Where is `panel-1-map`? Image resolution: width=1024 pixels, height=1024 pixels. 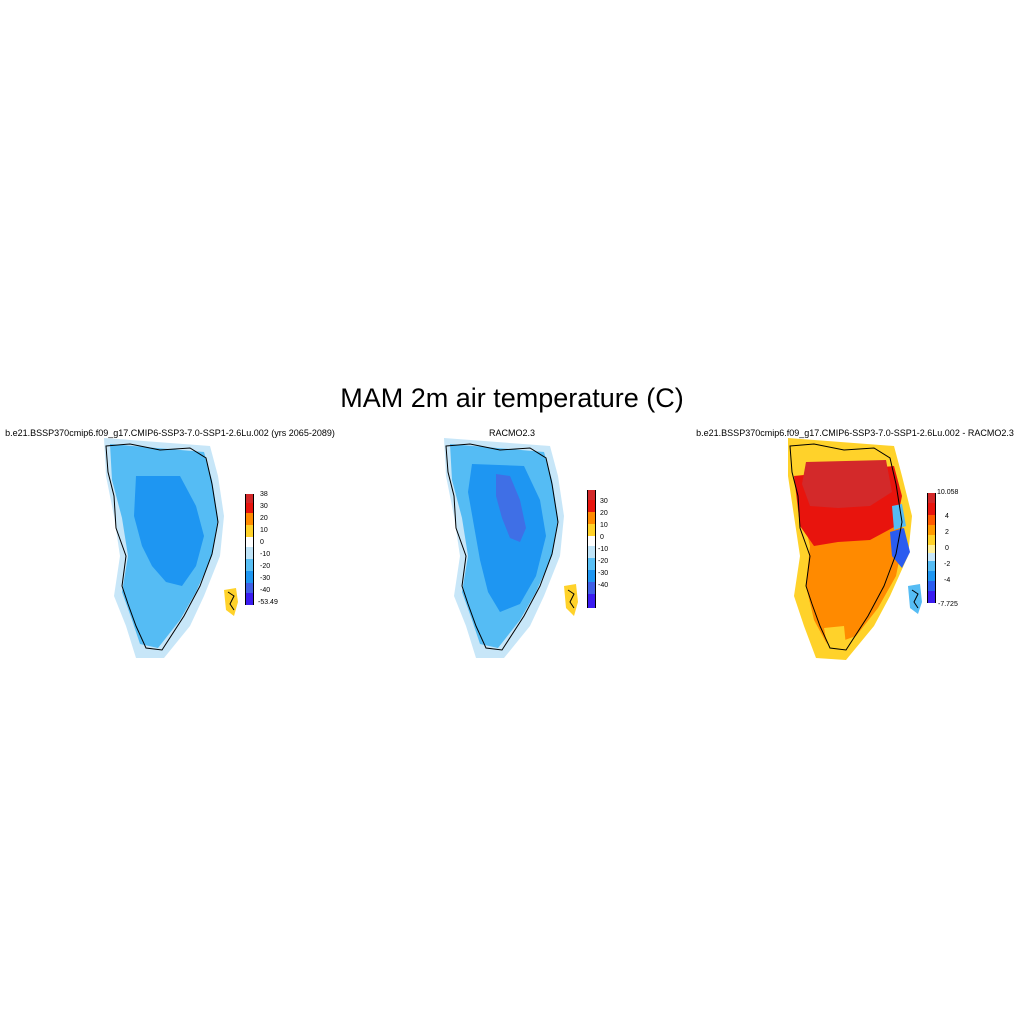 panel-1-map is located at coordinates (171, 548).